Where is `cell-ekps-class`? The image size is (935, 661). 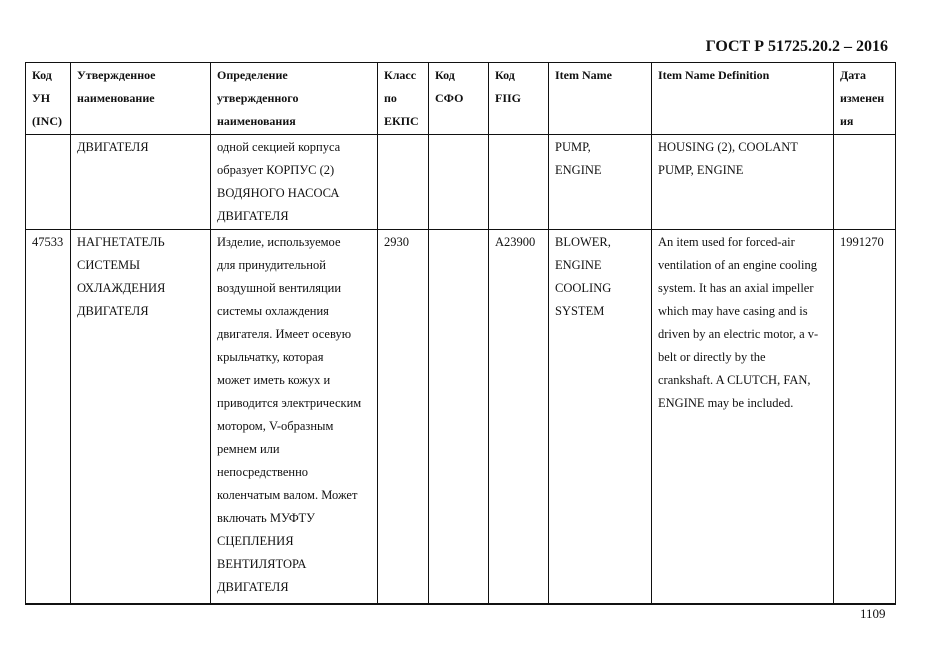 cell-ekps-class is located at coordinates (403, 182).